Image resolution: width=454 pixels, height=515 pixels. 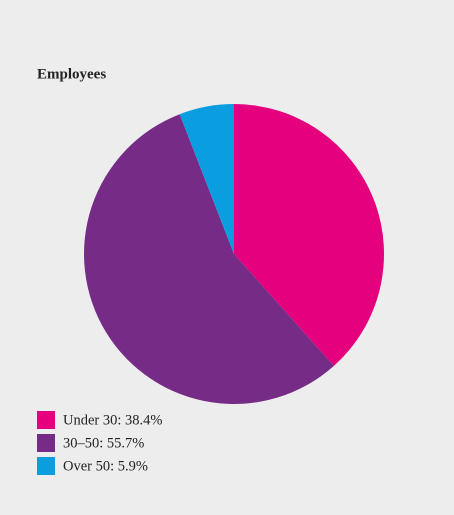 I want to click on legend-label: Under 30: 38.4%, so click(x=112, y=420).